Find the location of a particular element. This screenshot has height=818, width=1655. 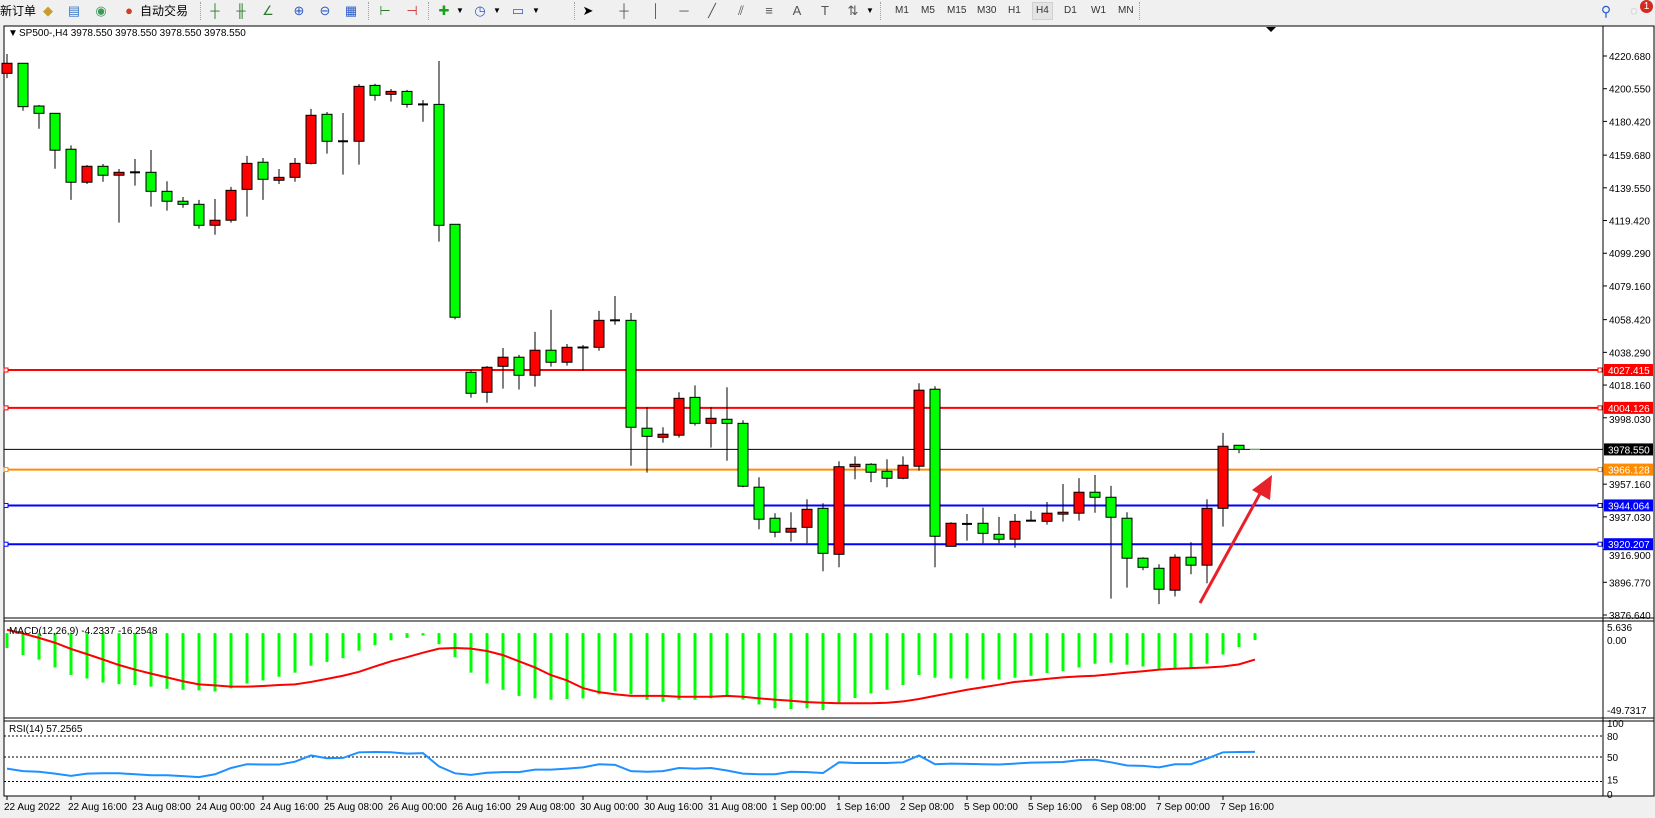

chart-shift-marker-icon is located at coordinates (1271, 29).